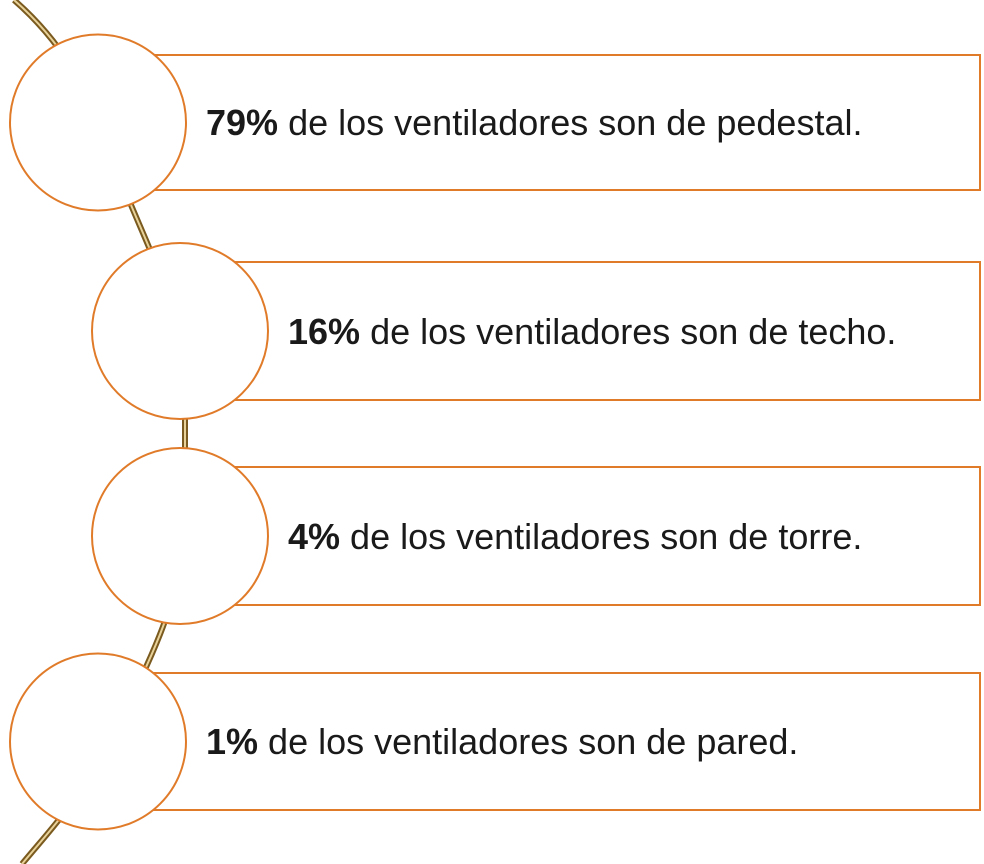 The width and height of the screenshot is (984, 864). Describe the element at coordinates (633, 331) in the screenshot. I see `item-description: de los ventiladores son de techo.` at that location.